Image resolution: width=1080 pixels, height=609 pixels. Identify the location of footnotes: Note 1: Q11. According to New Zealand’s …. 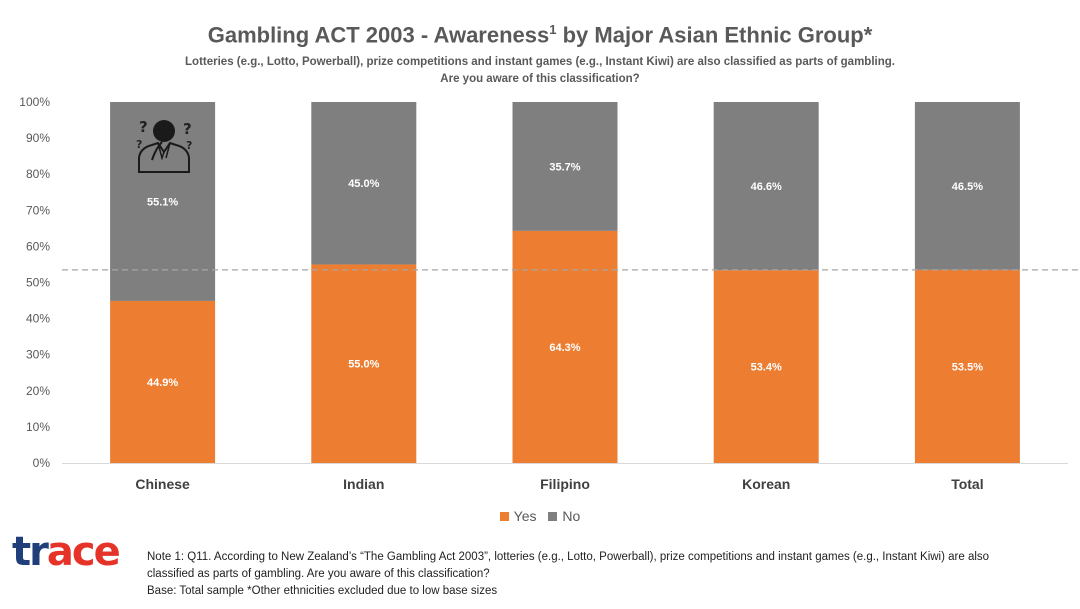
(604, 574).